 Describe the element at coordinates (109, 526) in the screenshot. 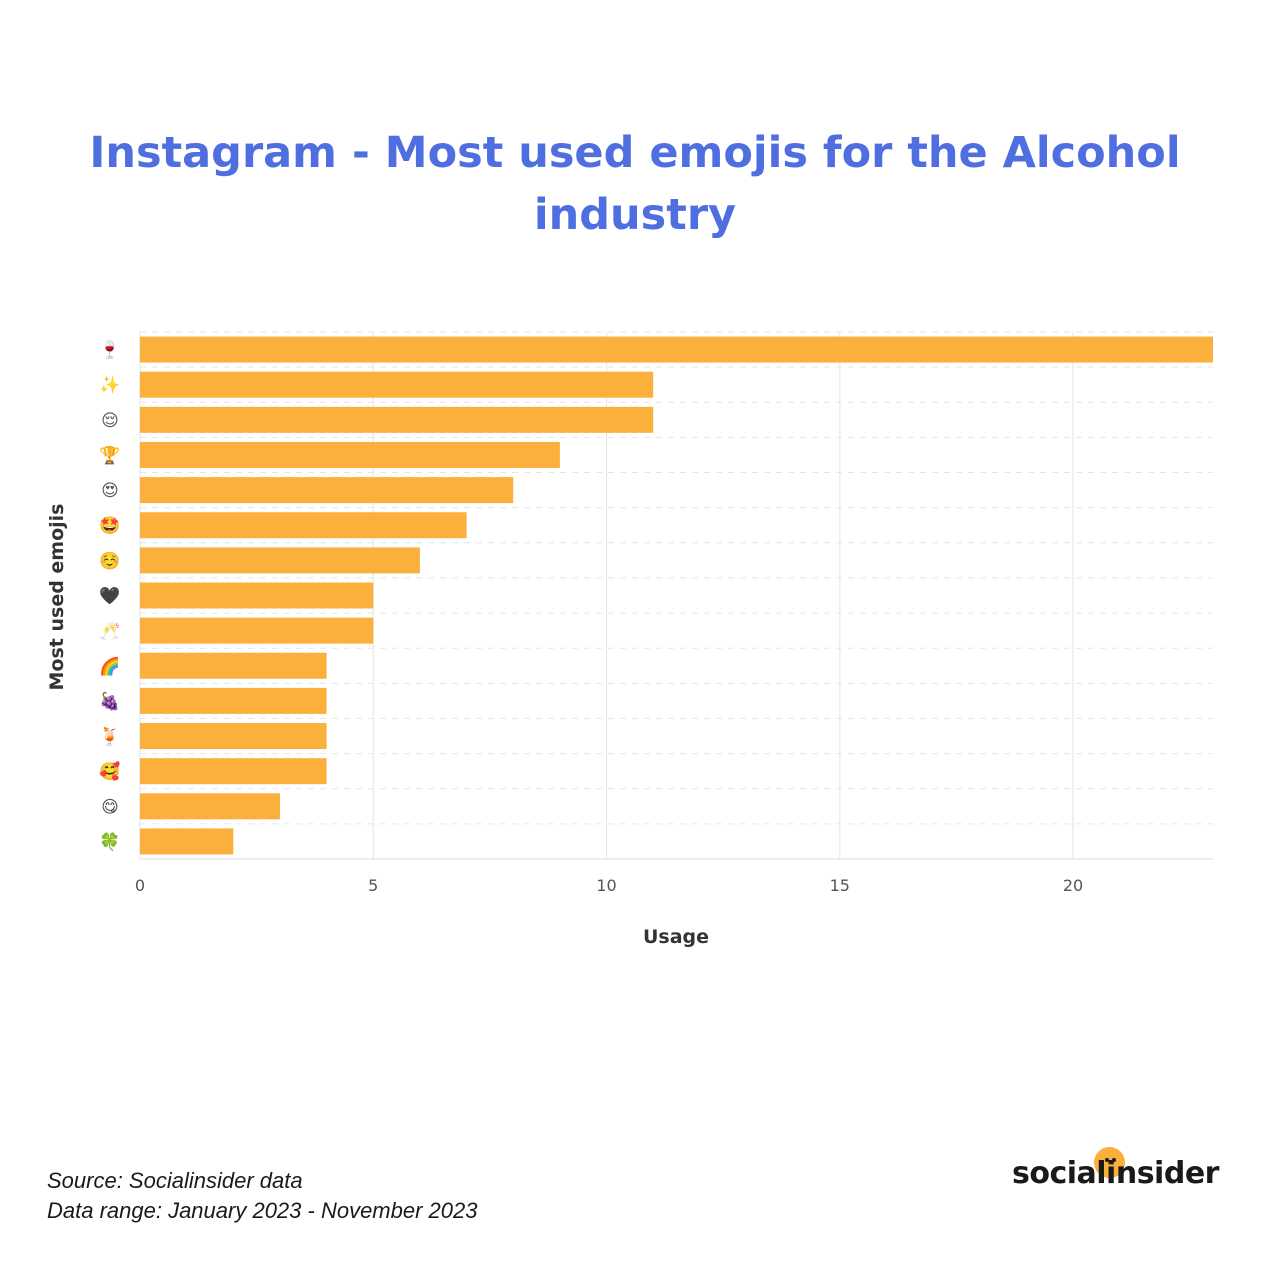

I see `y-tick-label-5: 🤩` at that location.